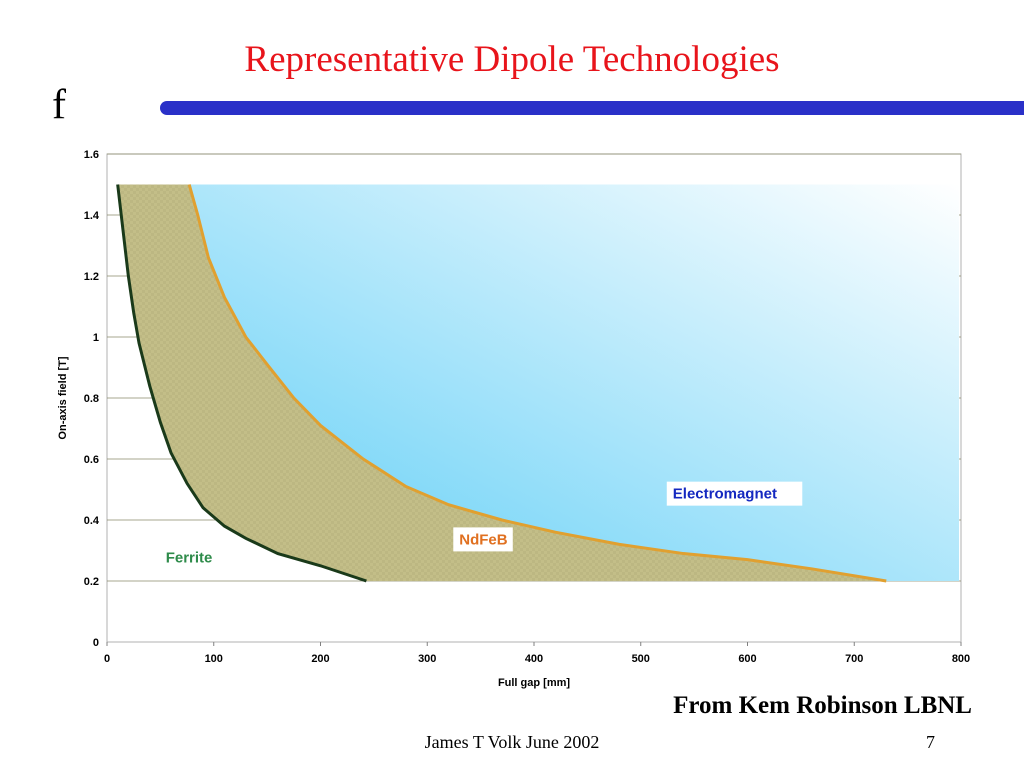 Image resolution: width=1024 pixels, height=768 pixels. What do you see at coordinates (63, 397) in the screenshot?
I see `y-axis-title: On-axis field [T]` at bounding box center [63, 397].